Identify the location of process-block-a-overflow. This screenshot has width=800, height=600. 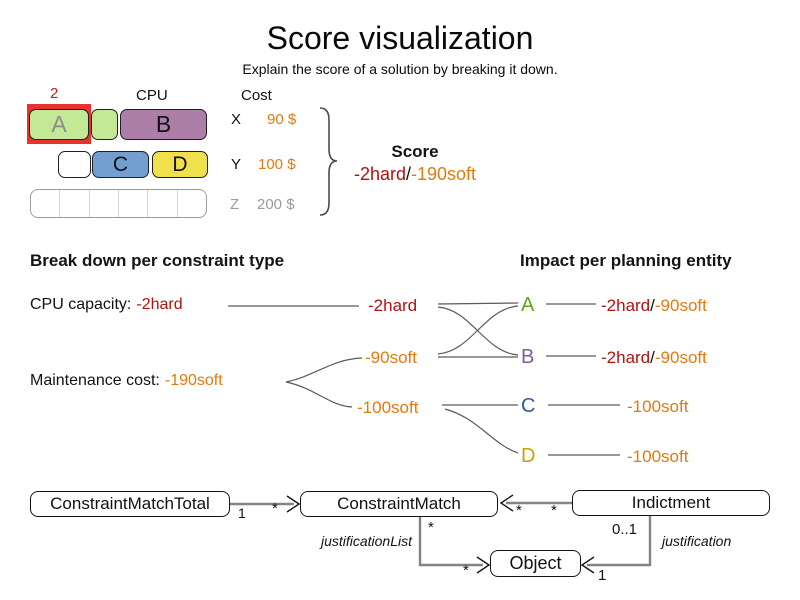
(104, 124).